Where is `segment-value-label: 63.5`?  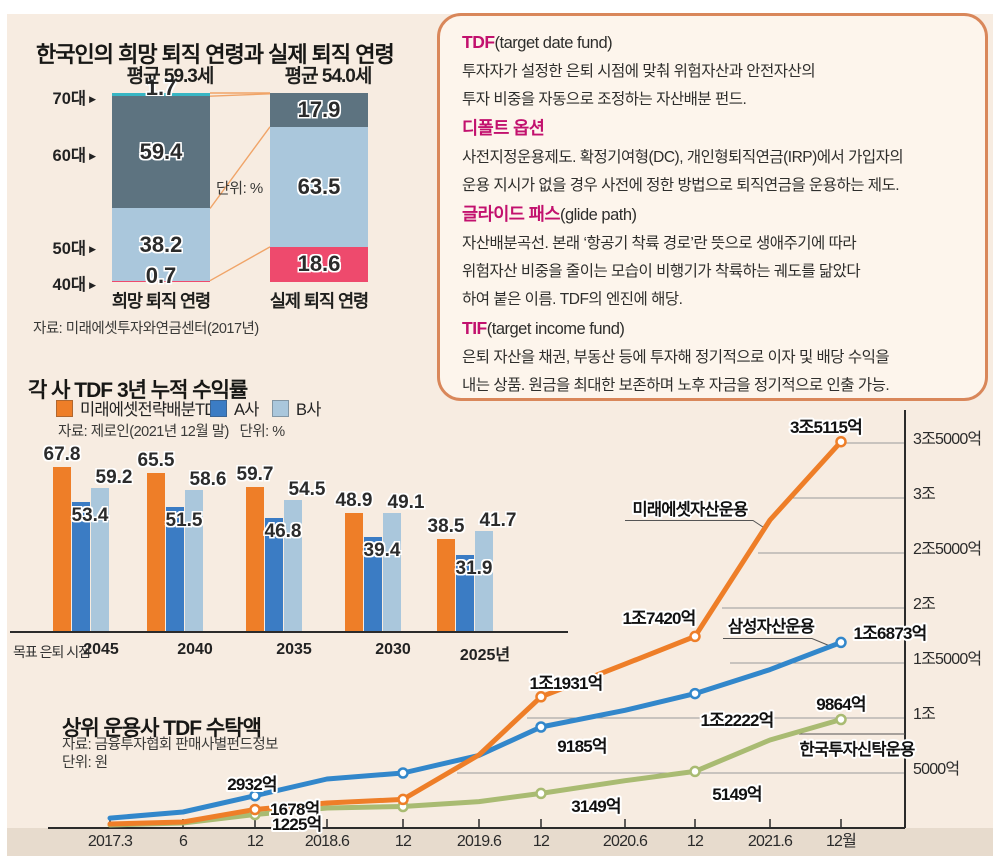
segment-value-label: 63.5 is located at coordinates (319, 186).